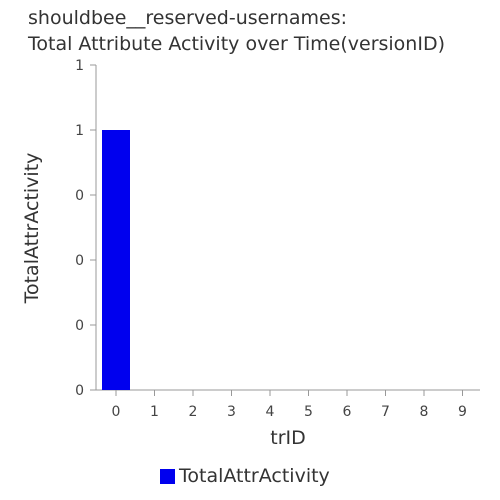  What do you see at coordinates (462, 412) in the screenshot?
I see `x-tick-label: 9` at bounding box center [462, 412].